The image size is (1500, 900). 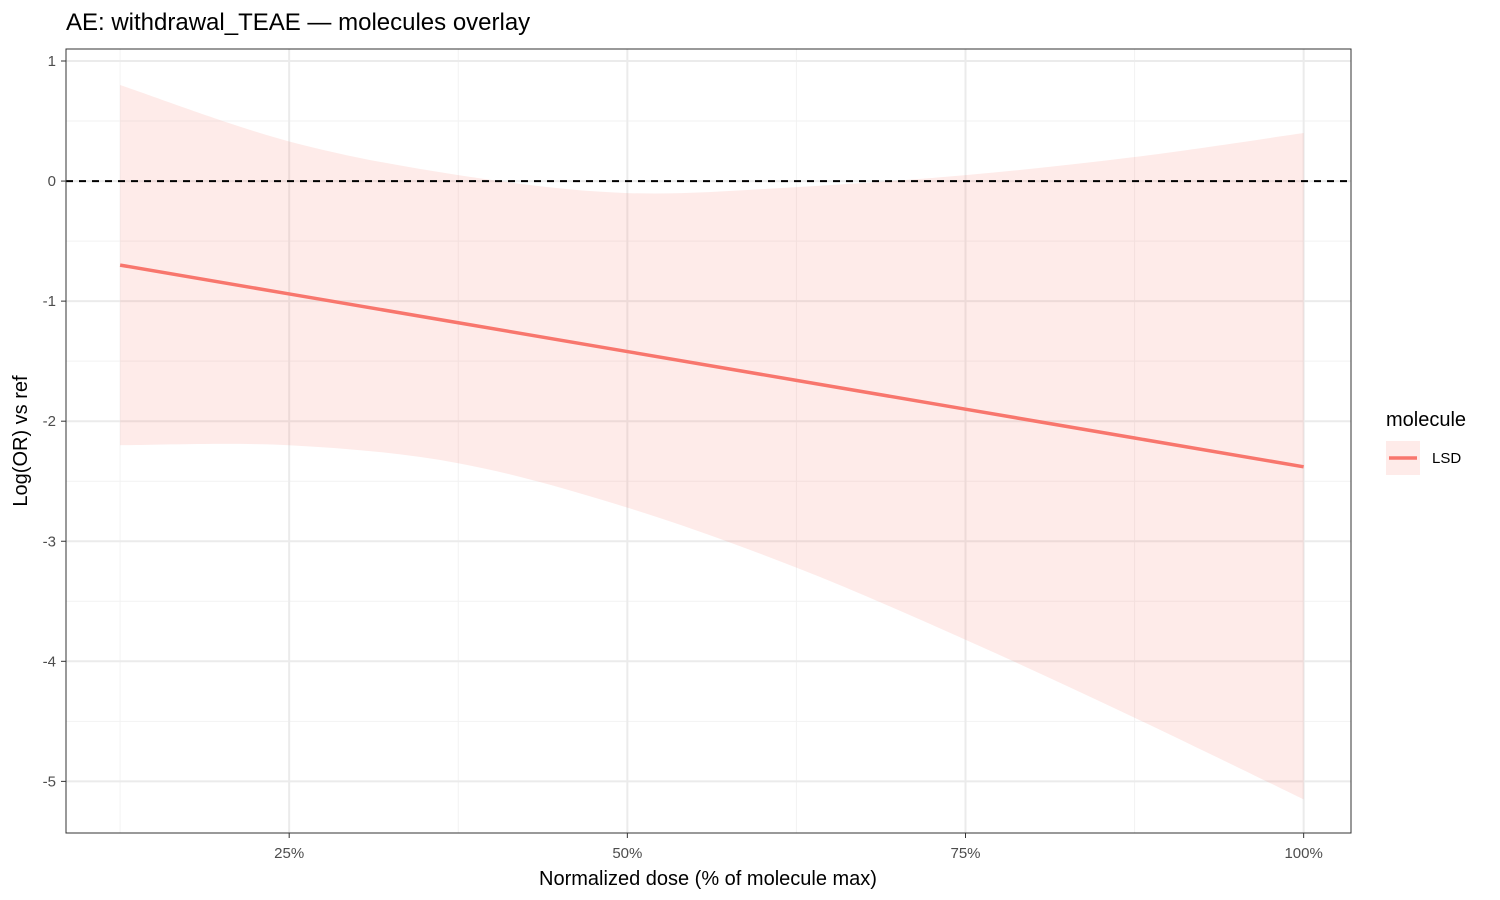 What do you see at coordinates (52, 61) in the screenshot?
I see `y-tick-label: 1` at bounding box center [52, 61].